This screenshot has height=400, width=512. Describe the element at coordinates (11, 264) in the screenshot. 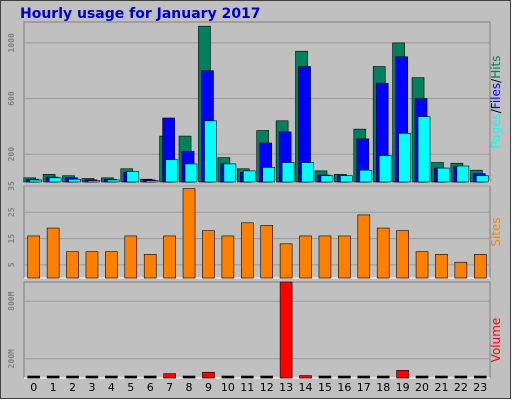

I see `sites-panel-y-tick-label: 5` at that location.